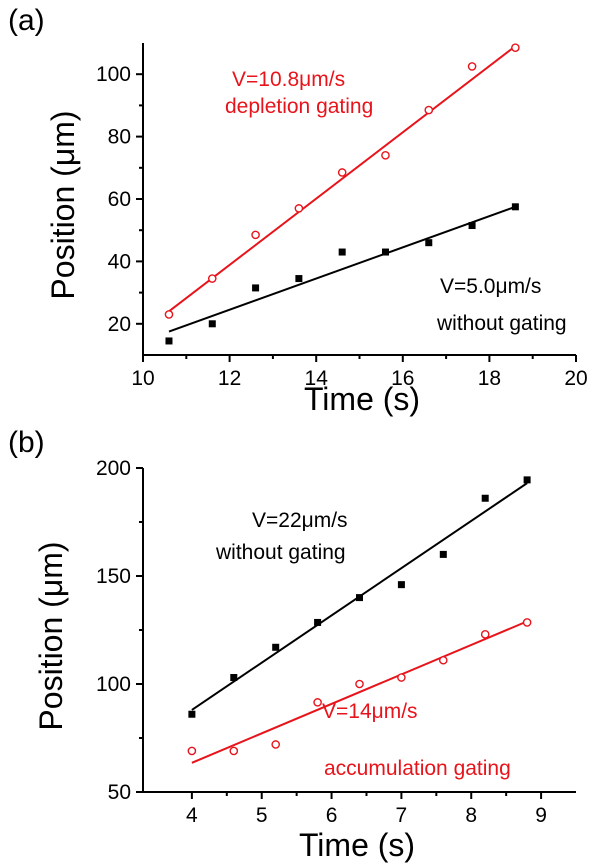 Image resolution: width=606 pixels, height=866 pixels. I want to click on y-tick-label-b: 200, so click(113, 468).